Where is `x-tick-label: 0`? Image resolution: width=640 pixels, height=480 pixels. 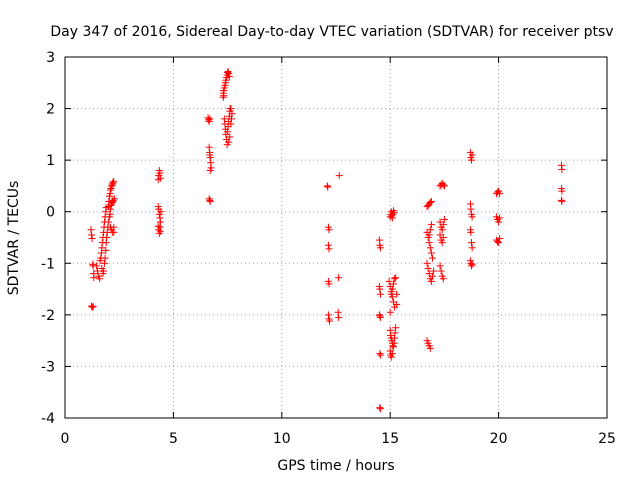 x-tick-label: 0 is located at coordinates (65, 439).